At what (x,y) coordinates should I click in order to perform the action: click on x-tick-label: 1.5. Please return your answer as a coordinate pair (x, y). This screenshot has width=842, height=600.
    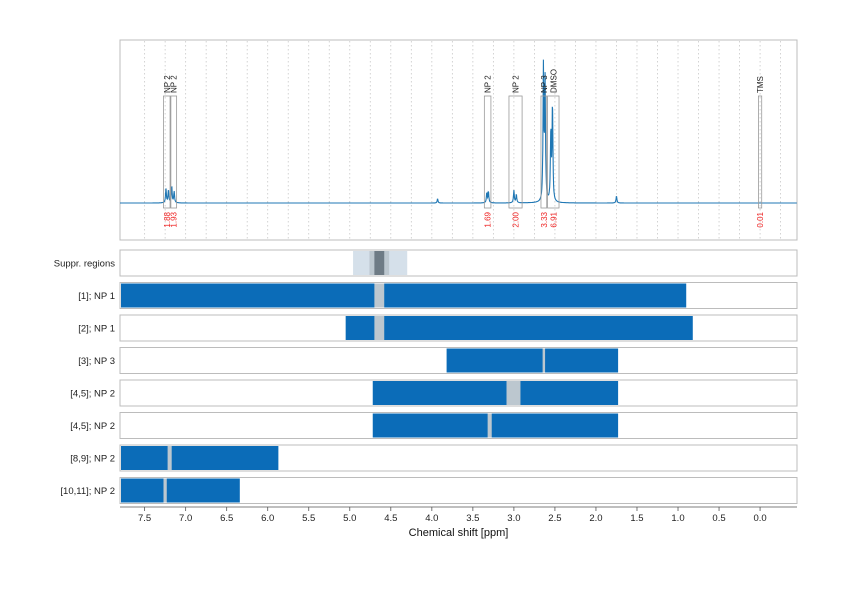
    Looking at the image, I should click on (636, 518).